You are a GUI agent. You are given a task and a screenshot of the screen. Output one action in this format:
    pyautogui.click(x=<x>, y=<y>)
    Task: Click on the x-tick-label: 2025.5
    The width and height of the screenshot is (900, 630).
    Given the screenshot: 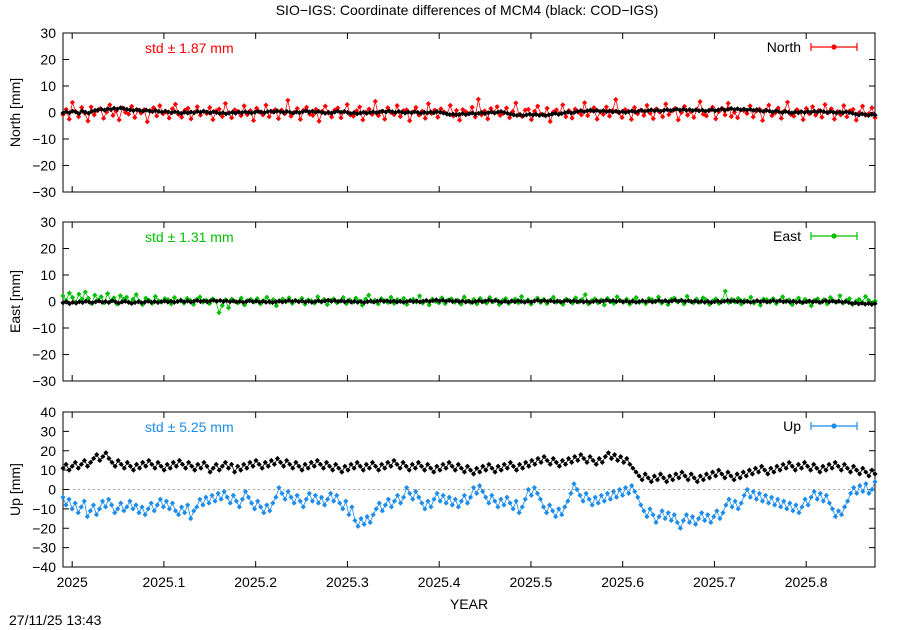 What is the action you would take?
    pyautogui.click(x=531, y=582)
    